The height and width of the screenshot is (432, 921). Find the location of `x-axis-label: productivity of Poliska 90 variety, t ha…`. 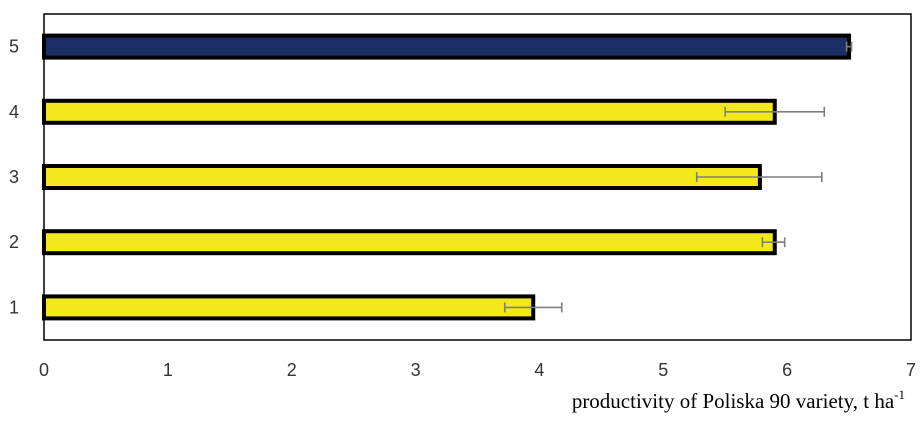

x-axis-label: productivity of Poliska 90 variety, t ha… is located at coordinates (738, 400).